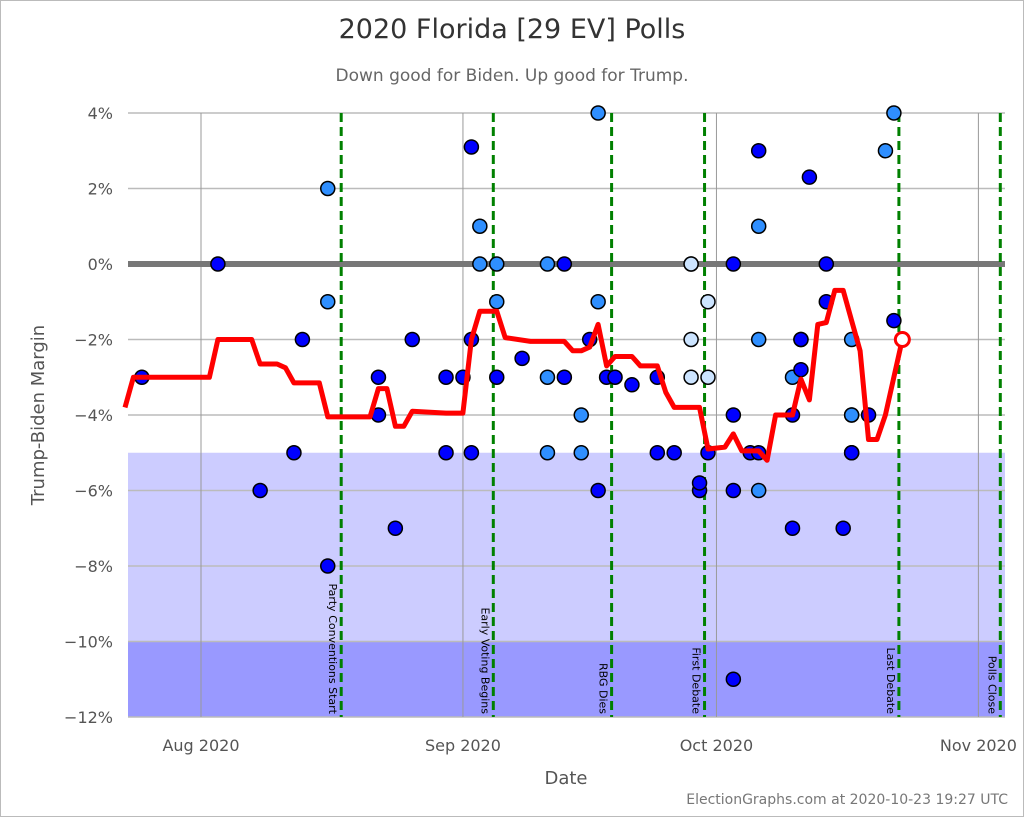 Image resolution: width=1024 pixels, height=817 pixels. Describe the element at coordinates (332, 648) in the screenshot. I see `event-label: Party Conventions Start` at that location.